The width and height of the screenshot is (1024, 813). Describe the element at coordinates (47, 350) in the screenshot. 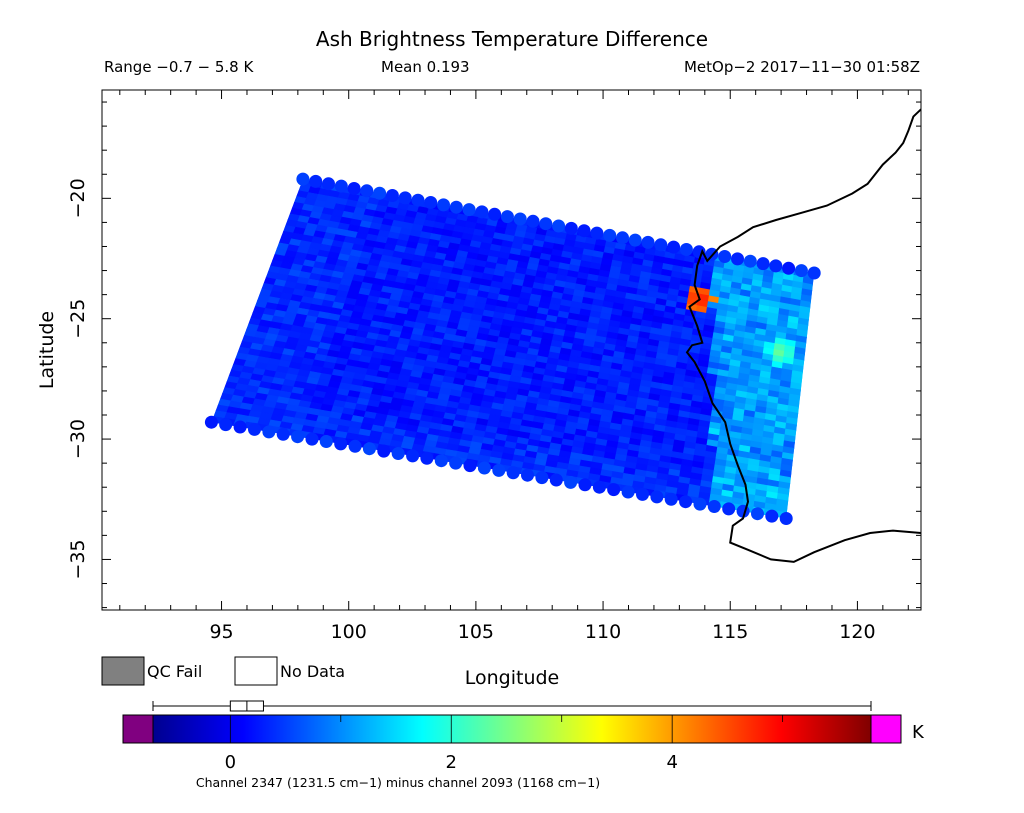

I see `y-axis-label: Latitude` at that location.